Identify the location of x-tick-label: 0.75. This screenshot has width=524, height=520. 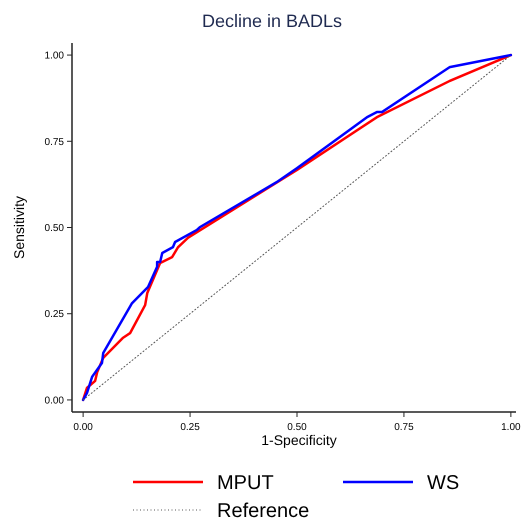
(404, 427).